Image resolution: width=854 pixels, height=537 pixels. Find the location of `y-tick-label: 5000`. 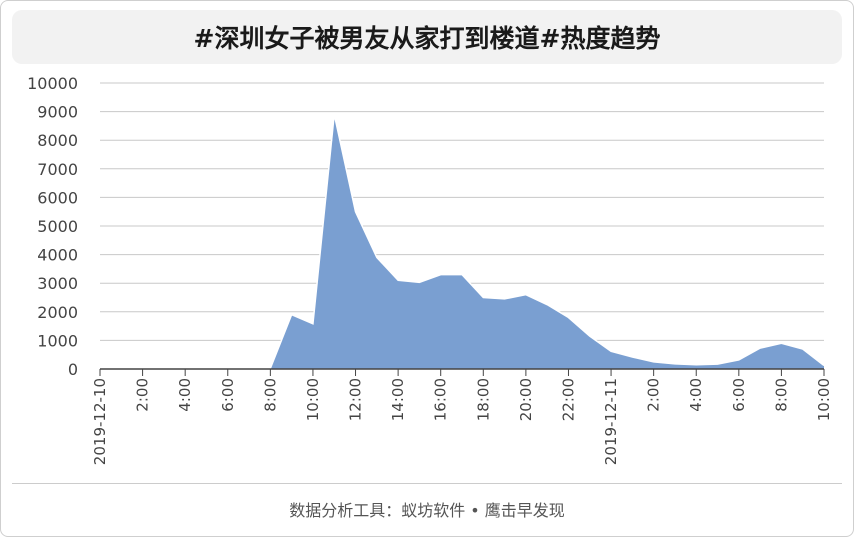

y-tick-label: 5000 is located at coordinates (57, 226).